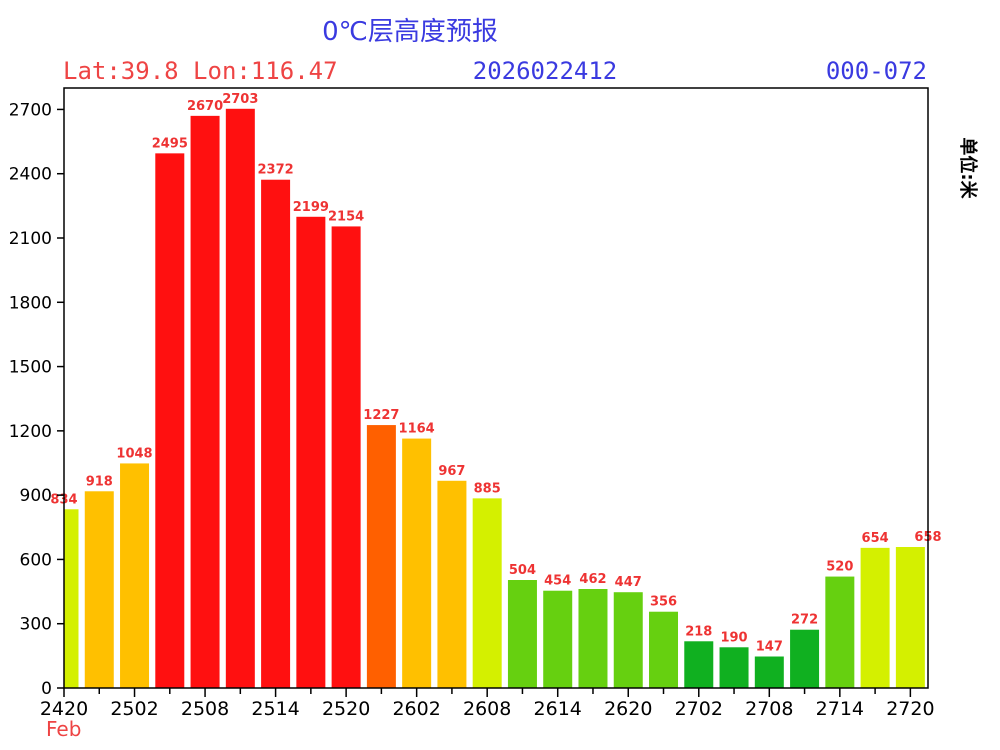 The height and width of the screenshot is (750, 1000). I want to click on value-label: 1227, so click(381, 415).